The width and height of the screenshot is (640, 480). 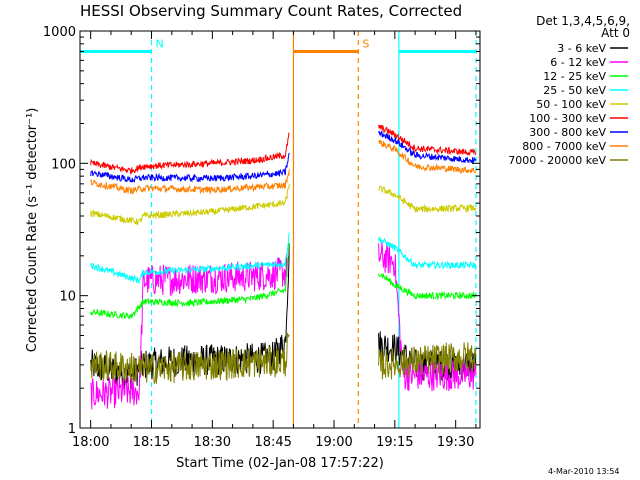 What do you see at coordinates (67, 297) in the screenshot?
I see `y-tick-label: 10` at bounding box center [67, 297].